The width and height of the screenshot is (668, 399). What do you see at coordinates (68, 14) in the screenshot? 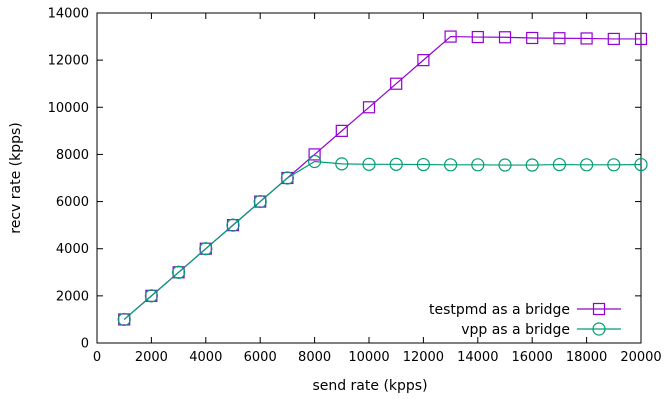
I see `y-tick-label: 14000` at bounding box center [68, 14].